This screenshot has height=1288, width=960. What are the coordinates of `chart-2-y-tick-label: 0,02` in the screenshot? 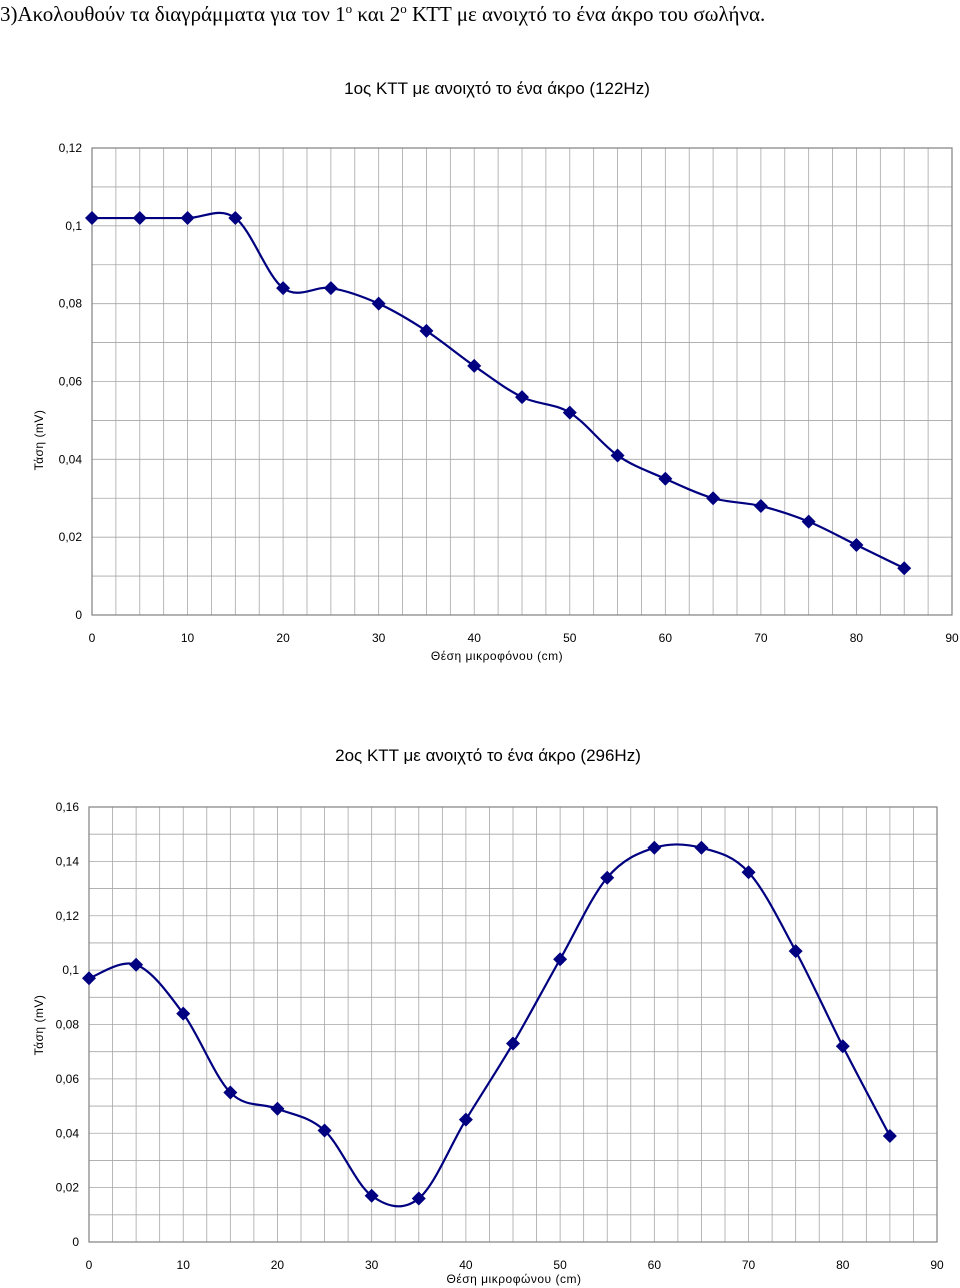 It's located at (68, 1188).